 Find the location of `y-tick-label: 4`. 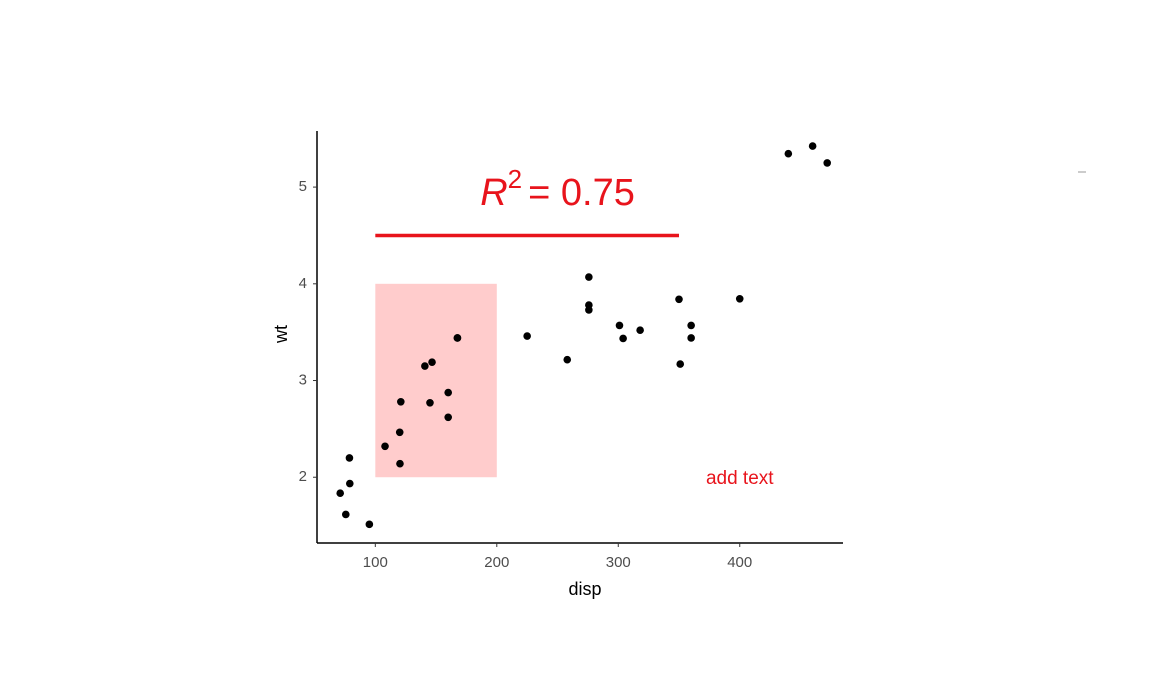

y-tick-label: 4 is located at coordinates (303, 283).